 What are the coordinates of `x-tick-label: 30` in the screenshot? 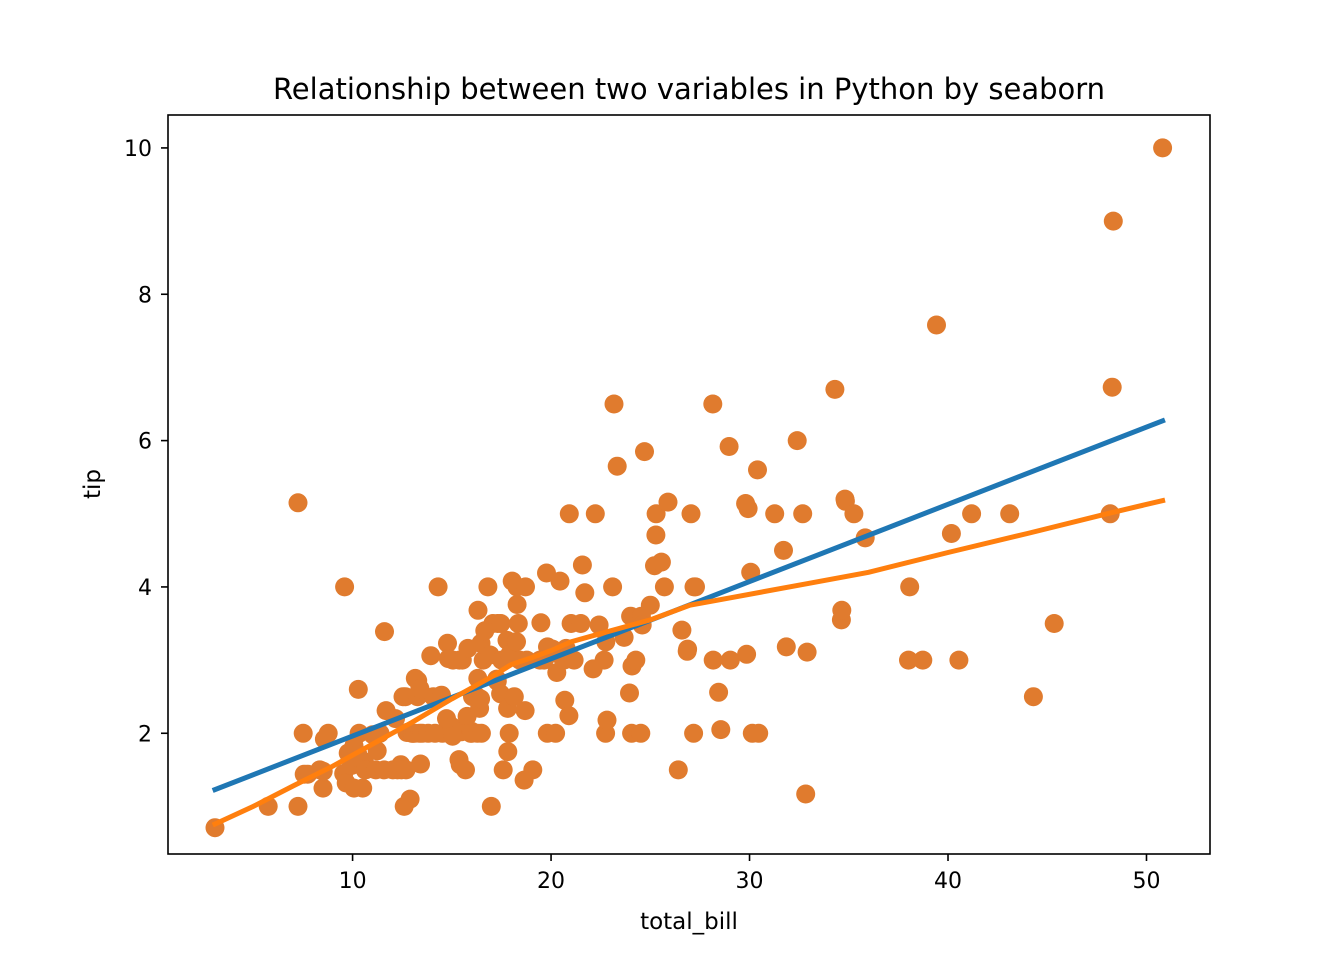 It's located at (750, 881).